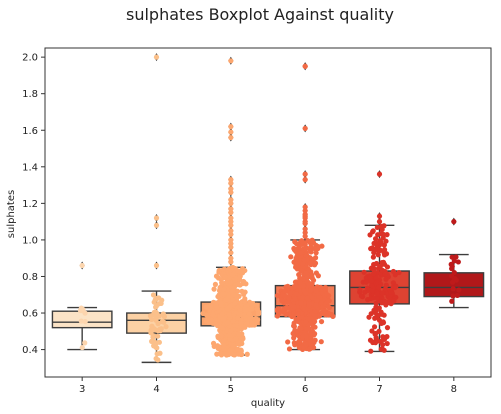 The image size is (501, 414). I want to click on y-axis-label: sulphates, so click(11, 214).